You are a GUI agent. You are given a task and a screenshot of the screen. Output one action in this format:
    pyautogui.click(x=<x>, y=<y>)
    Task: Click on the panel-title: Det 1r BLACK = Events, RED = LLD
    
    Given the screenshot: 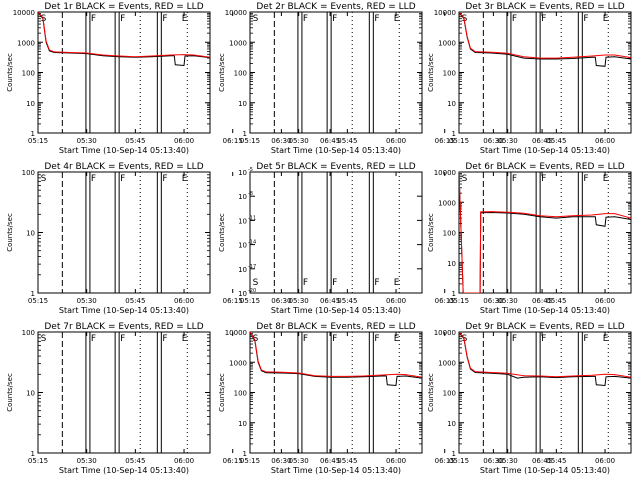 What is the action you would take?
    pyautogui.click(x=123, y=7)
    